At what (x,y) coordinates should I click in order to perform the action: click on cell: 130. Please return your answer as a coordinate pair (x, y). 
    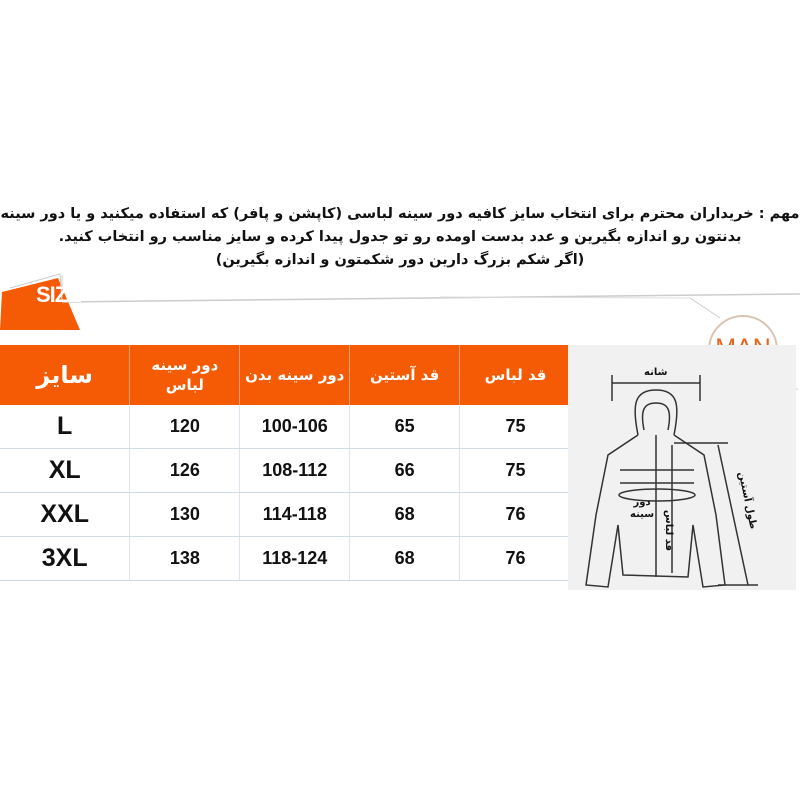
    Looking at the image, I should click on (185, 514).